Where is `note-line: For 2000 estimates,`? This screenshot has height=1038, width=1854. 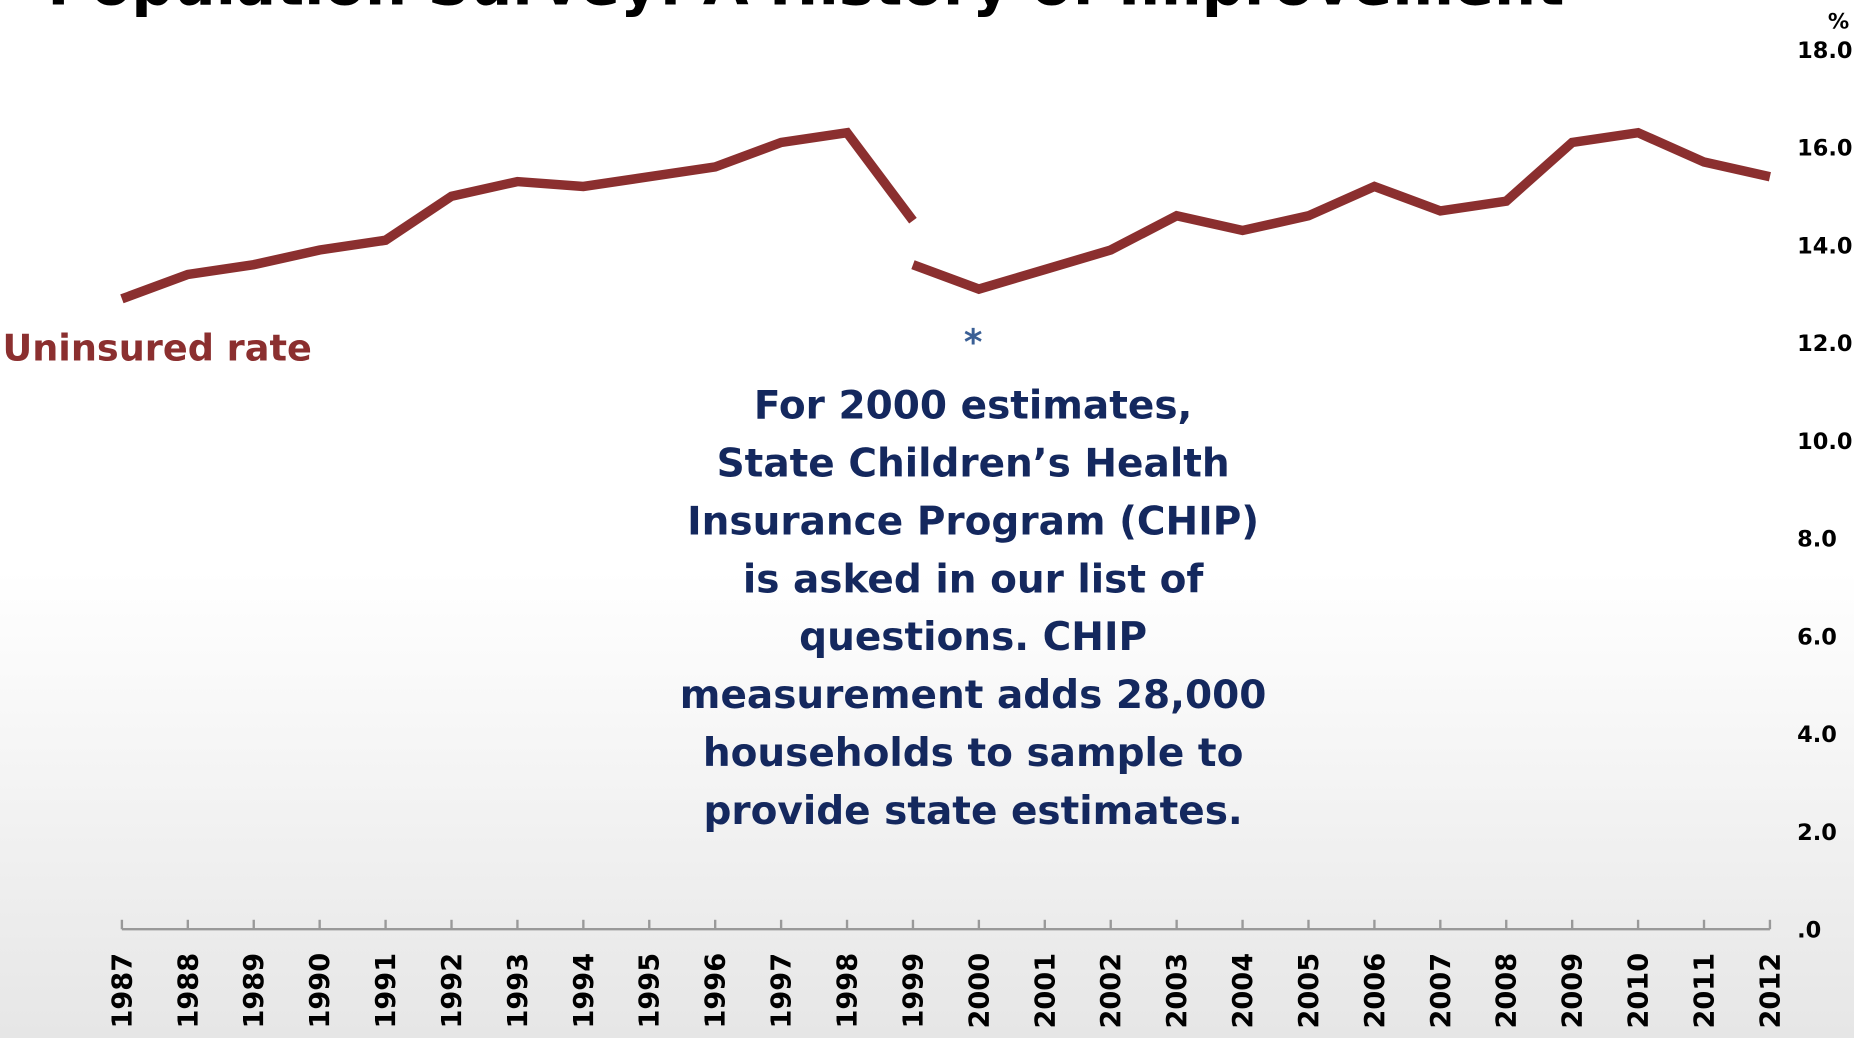 note-line: For 2000 estimates, is located at coordinates (973, 406).